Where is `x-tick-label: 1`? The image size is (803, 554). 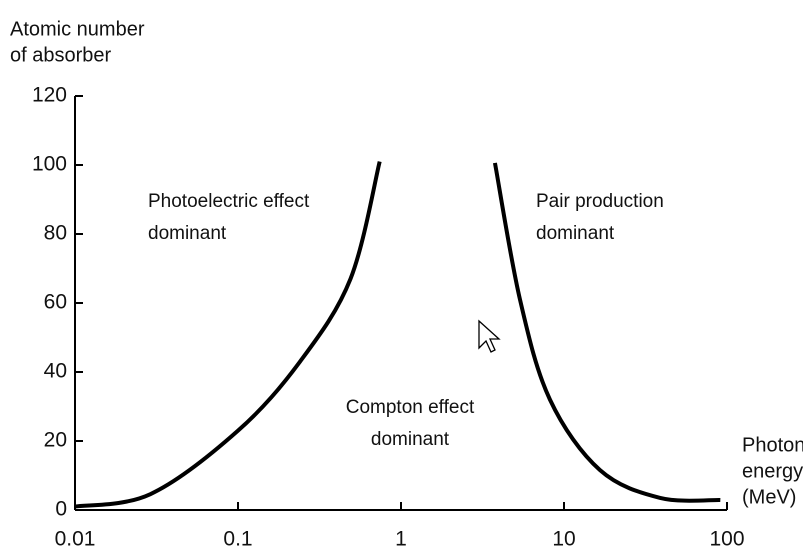 x-tick-label: 1 is located at coordinates (401, 539).